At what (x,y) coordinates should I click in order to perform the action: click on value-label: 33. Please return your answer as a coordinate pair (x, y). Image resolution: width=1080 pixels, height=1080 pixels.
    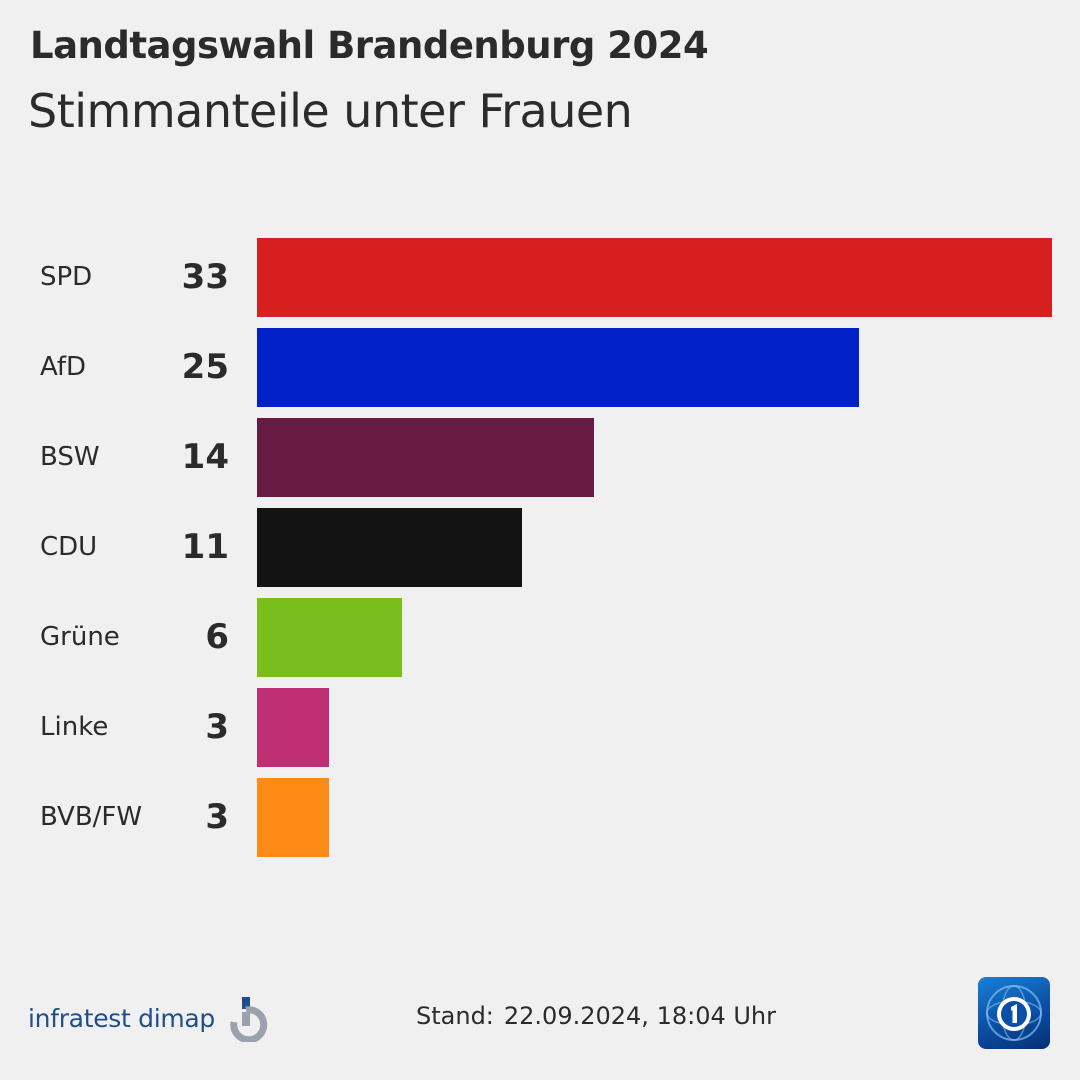
    Looking at the image, I should click on (205, 277).